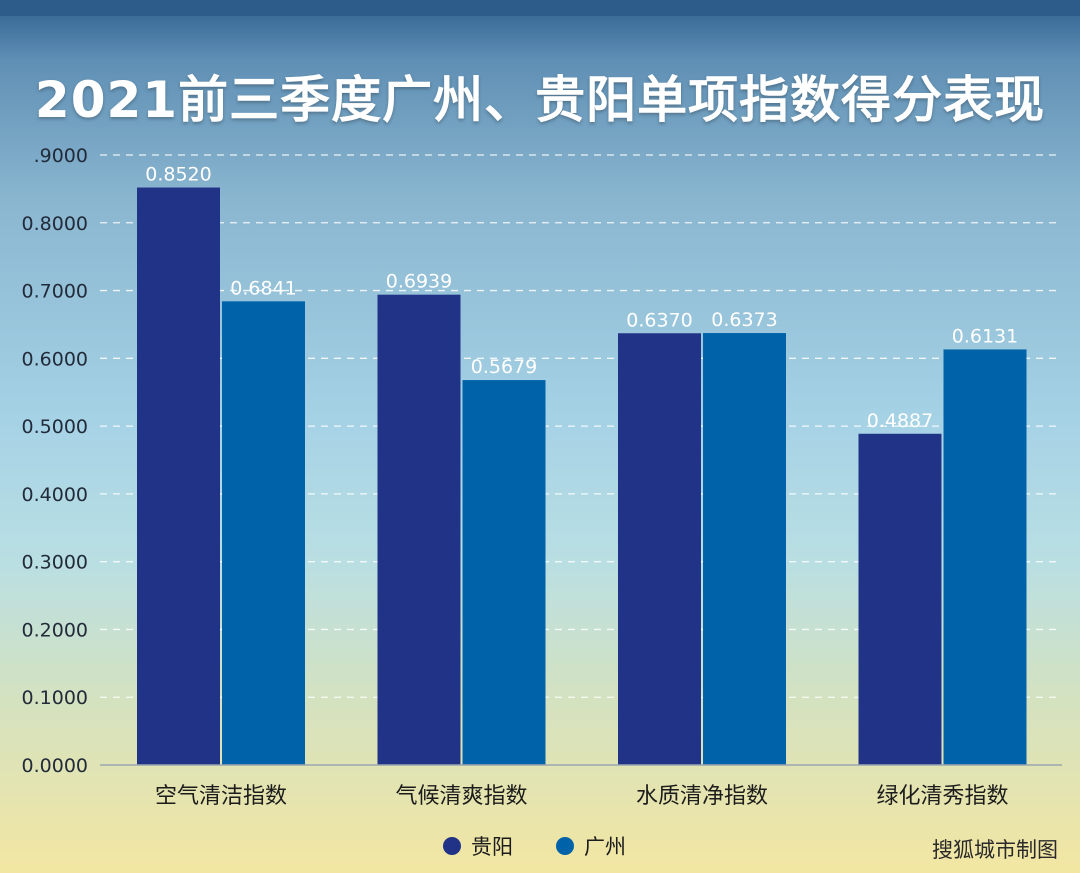 Image resolution: width=1080 pixels, height=873 pixels. Describe the element at coordinates (540, 8) in the screenshot. I see `top-band` at that location.